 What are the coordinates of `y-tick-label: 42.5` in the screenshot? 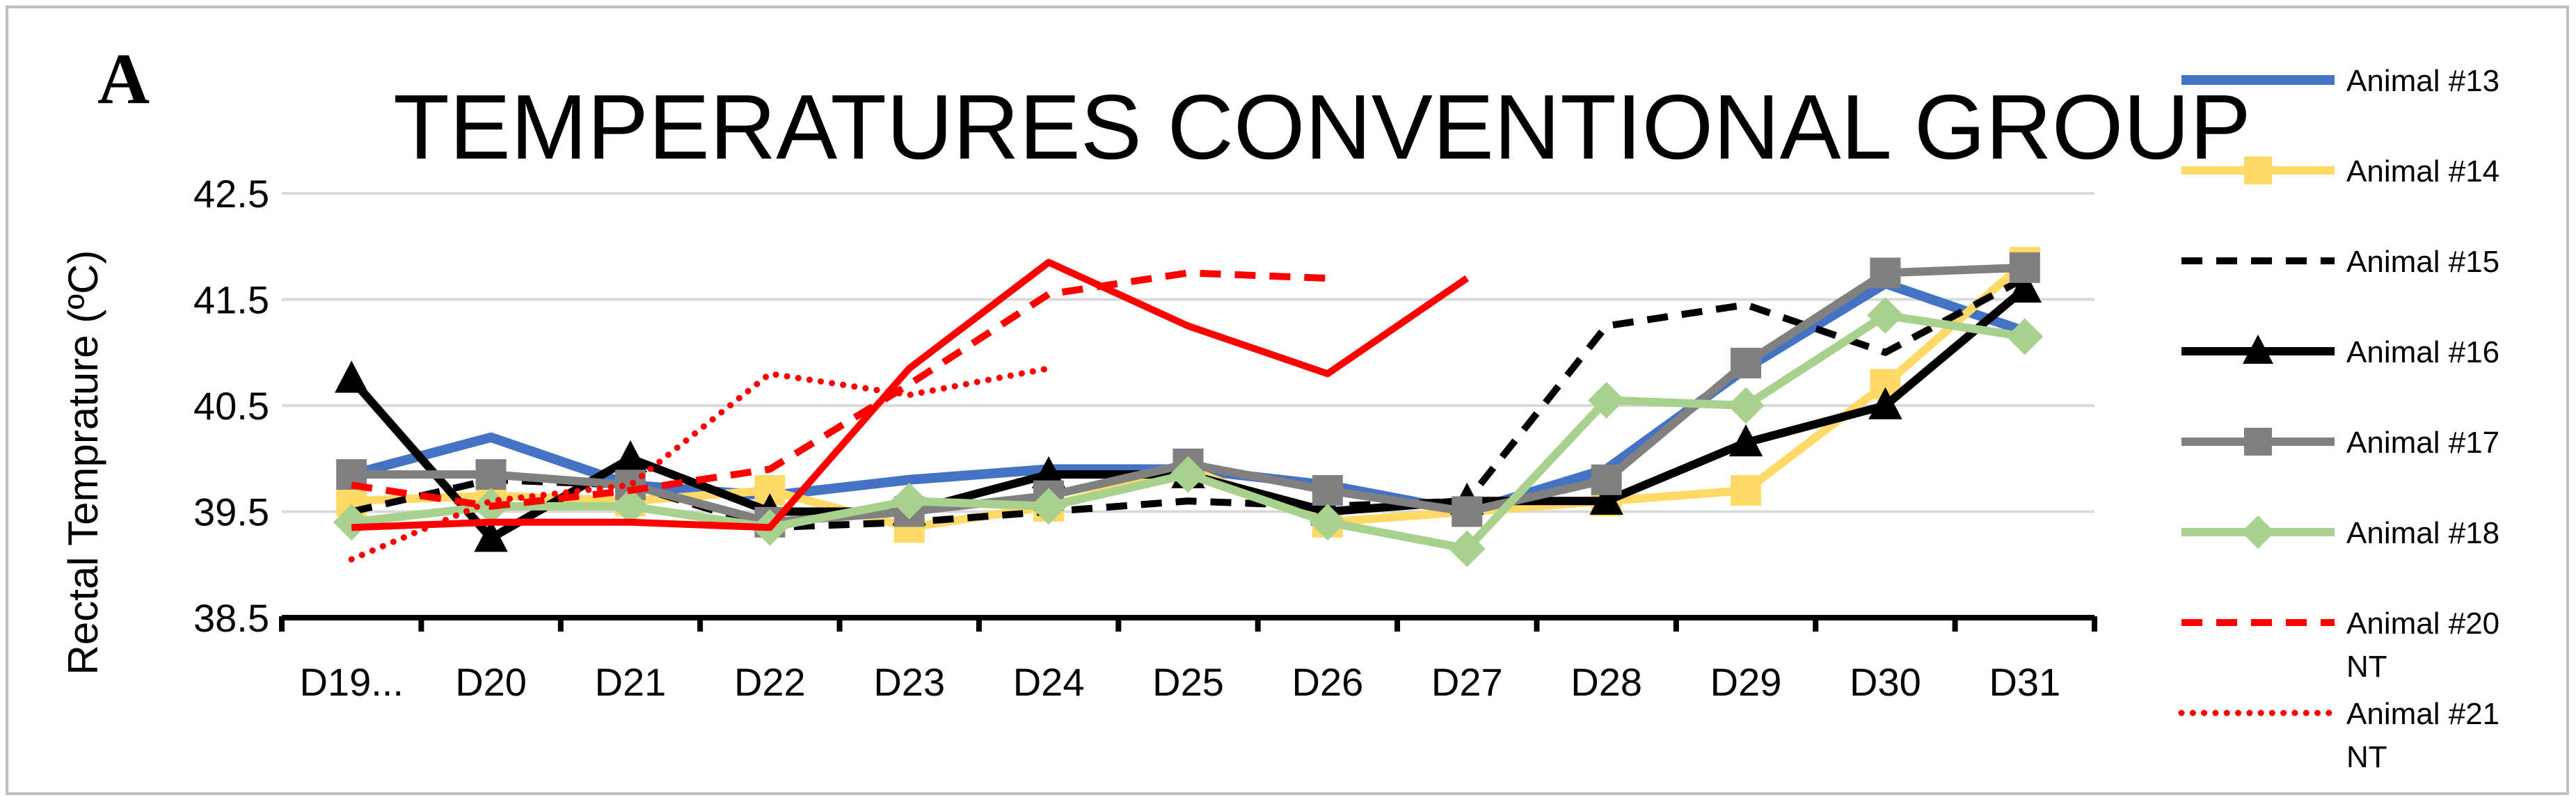 It's located at (231, 194).